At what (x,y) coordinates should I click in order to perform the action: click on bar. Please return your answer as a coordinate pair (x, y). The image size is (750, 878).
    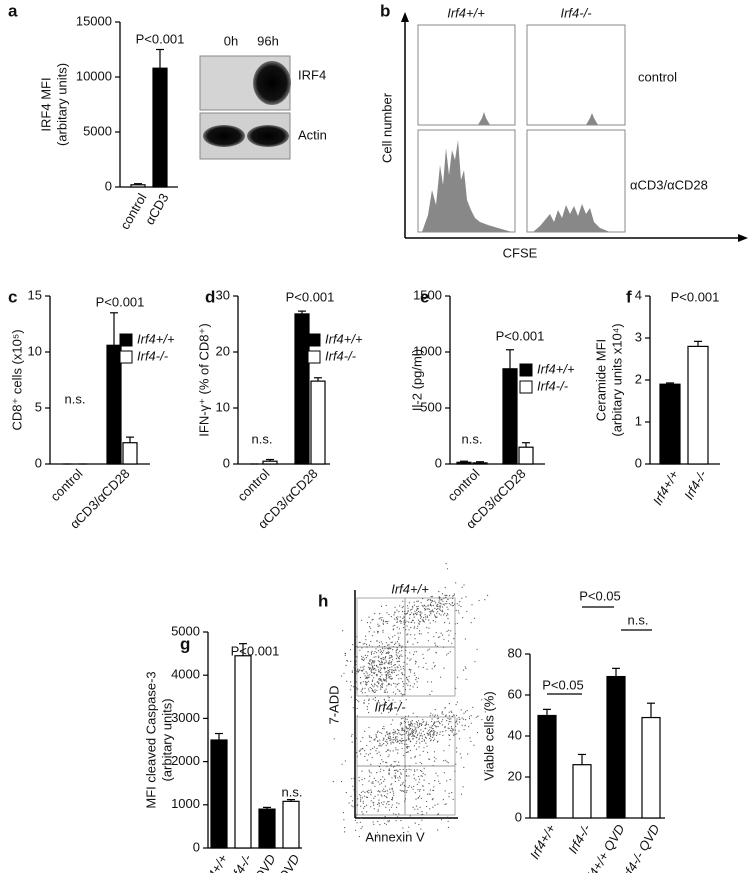
    Looking at the image, I should click on (651, 767).